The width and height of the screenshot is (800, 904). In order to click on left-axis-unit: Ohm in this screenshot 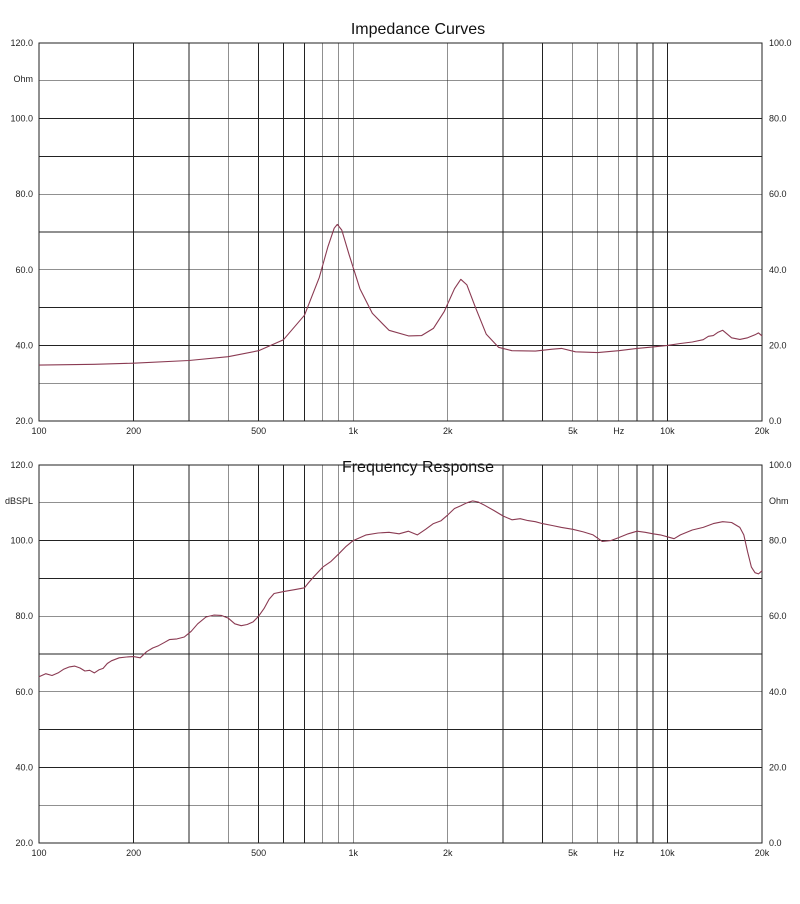, I will do `click(23, 79)`.